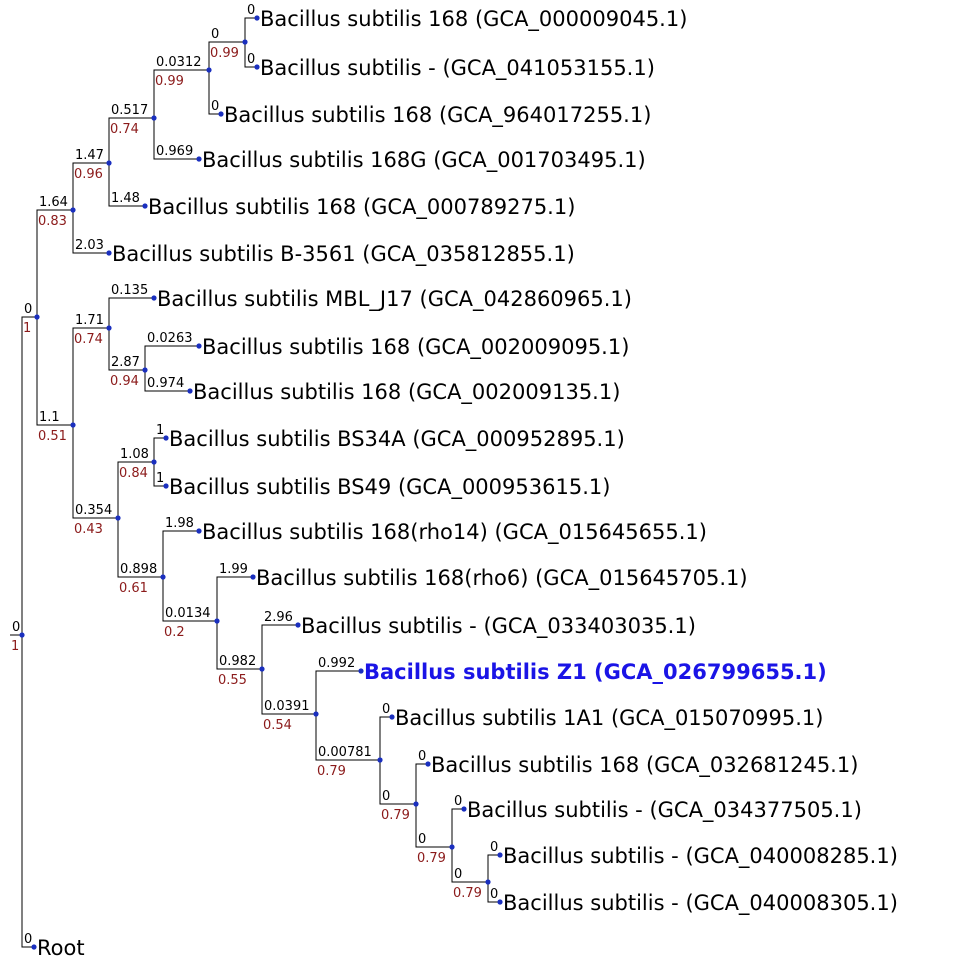  Describe the element at coordinates (169, 81) in the screenshot. I see `support-value-e: 0.99` at that location.